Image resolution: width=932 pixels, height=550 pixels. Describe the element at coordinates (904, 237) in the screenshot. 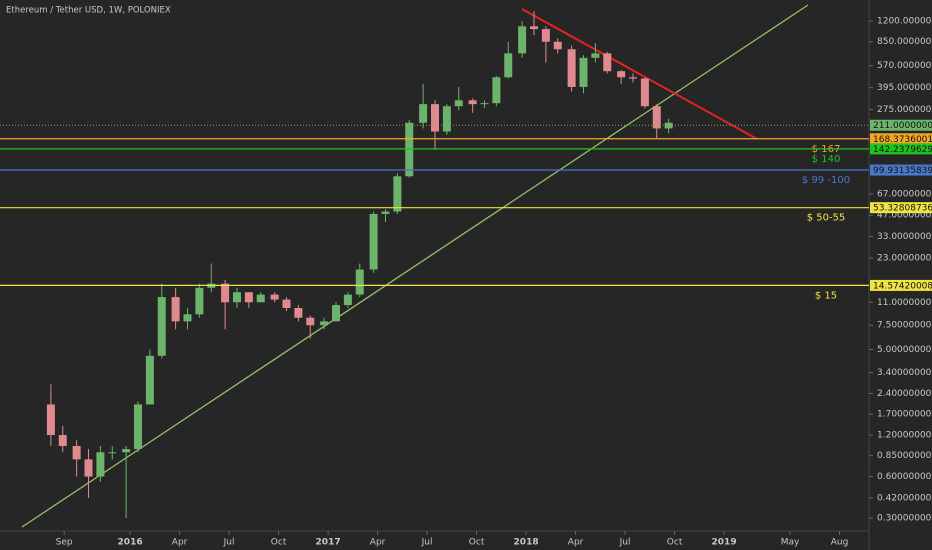

I see `y-tick-label: 33.00000000` at that location.